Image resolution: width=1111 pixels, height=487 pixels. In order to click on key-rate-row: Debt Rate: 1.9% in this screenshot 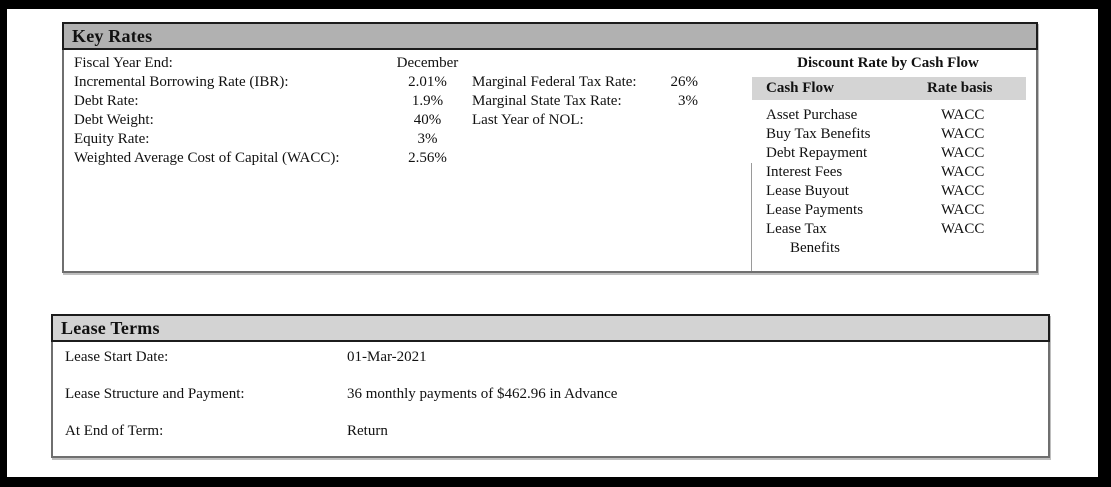, I will do `click(324, 101)`.